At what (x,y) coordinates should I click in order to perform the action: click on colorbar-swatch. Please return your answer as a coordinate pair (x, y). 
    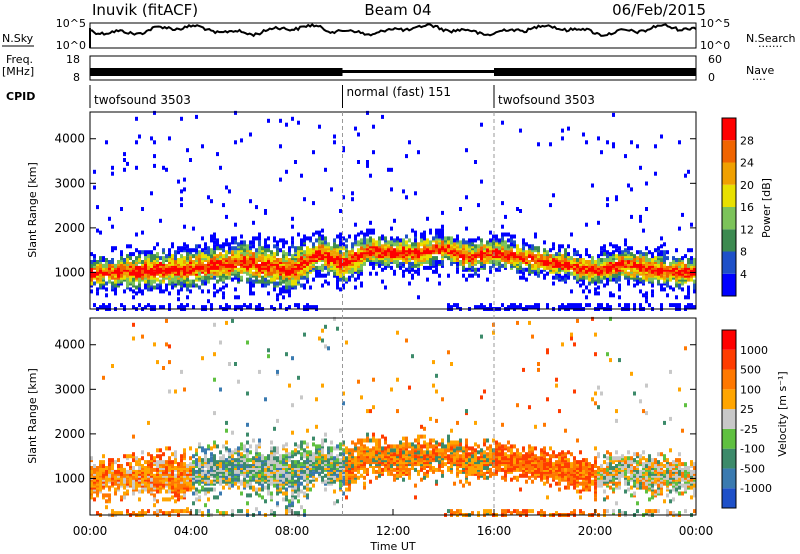
    Looking at the image, I should click on (729, 129).